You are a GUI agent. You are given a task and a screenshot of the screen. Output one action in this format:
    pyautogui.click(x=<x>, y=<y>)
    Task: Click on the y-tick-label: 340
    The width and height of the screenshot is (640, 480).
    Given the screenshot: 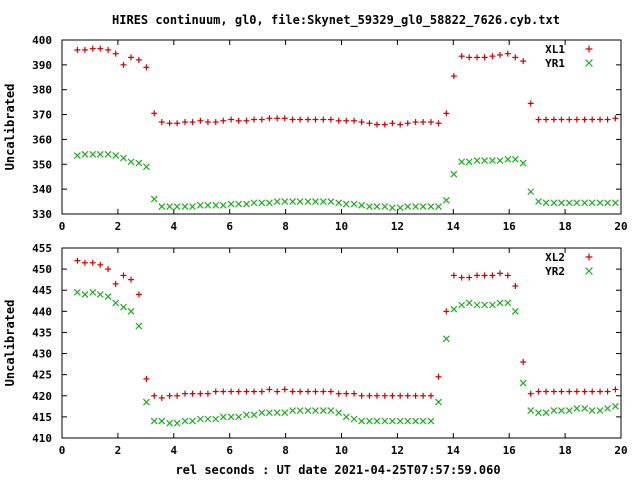 What is the action you would take?
    pyautogui.click(x=42, y=189)
    